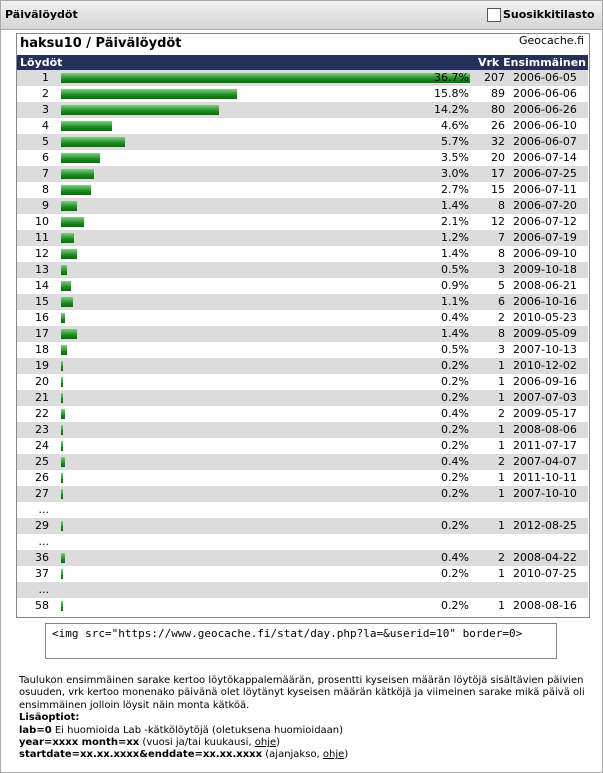 The image size is (603, 773). Describe the element at coordinates (545, 301) in the screenshot. I see `first-date: 2006-10-16` at that location.